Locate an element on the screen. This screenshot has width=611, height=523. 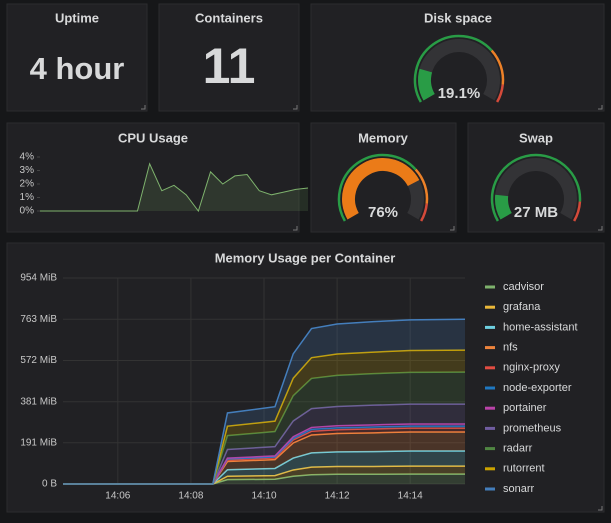
y-tick-label: 0% is located at coordinates (27, 211).